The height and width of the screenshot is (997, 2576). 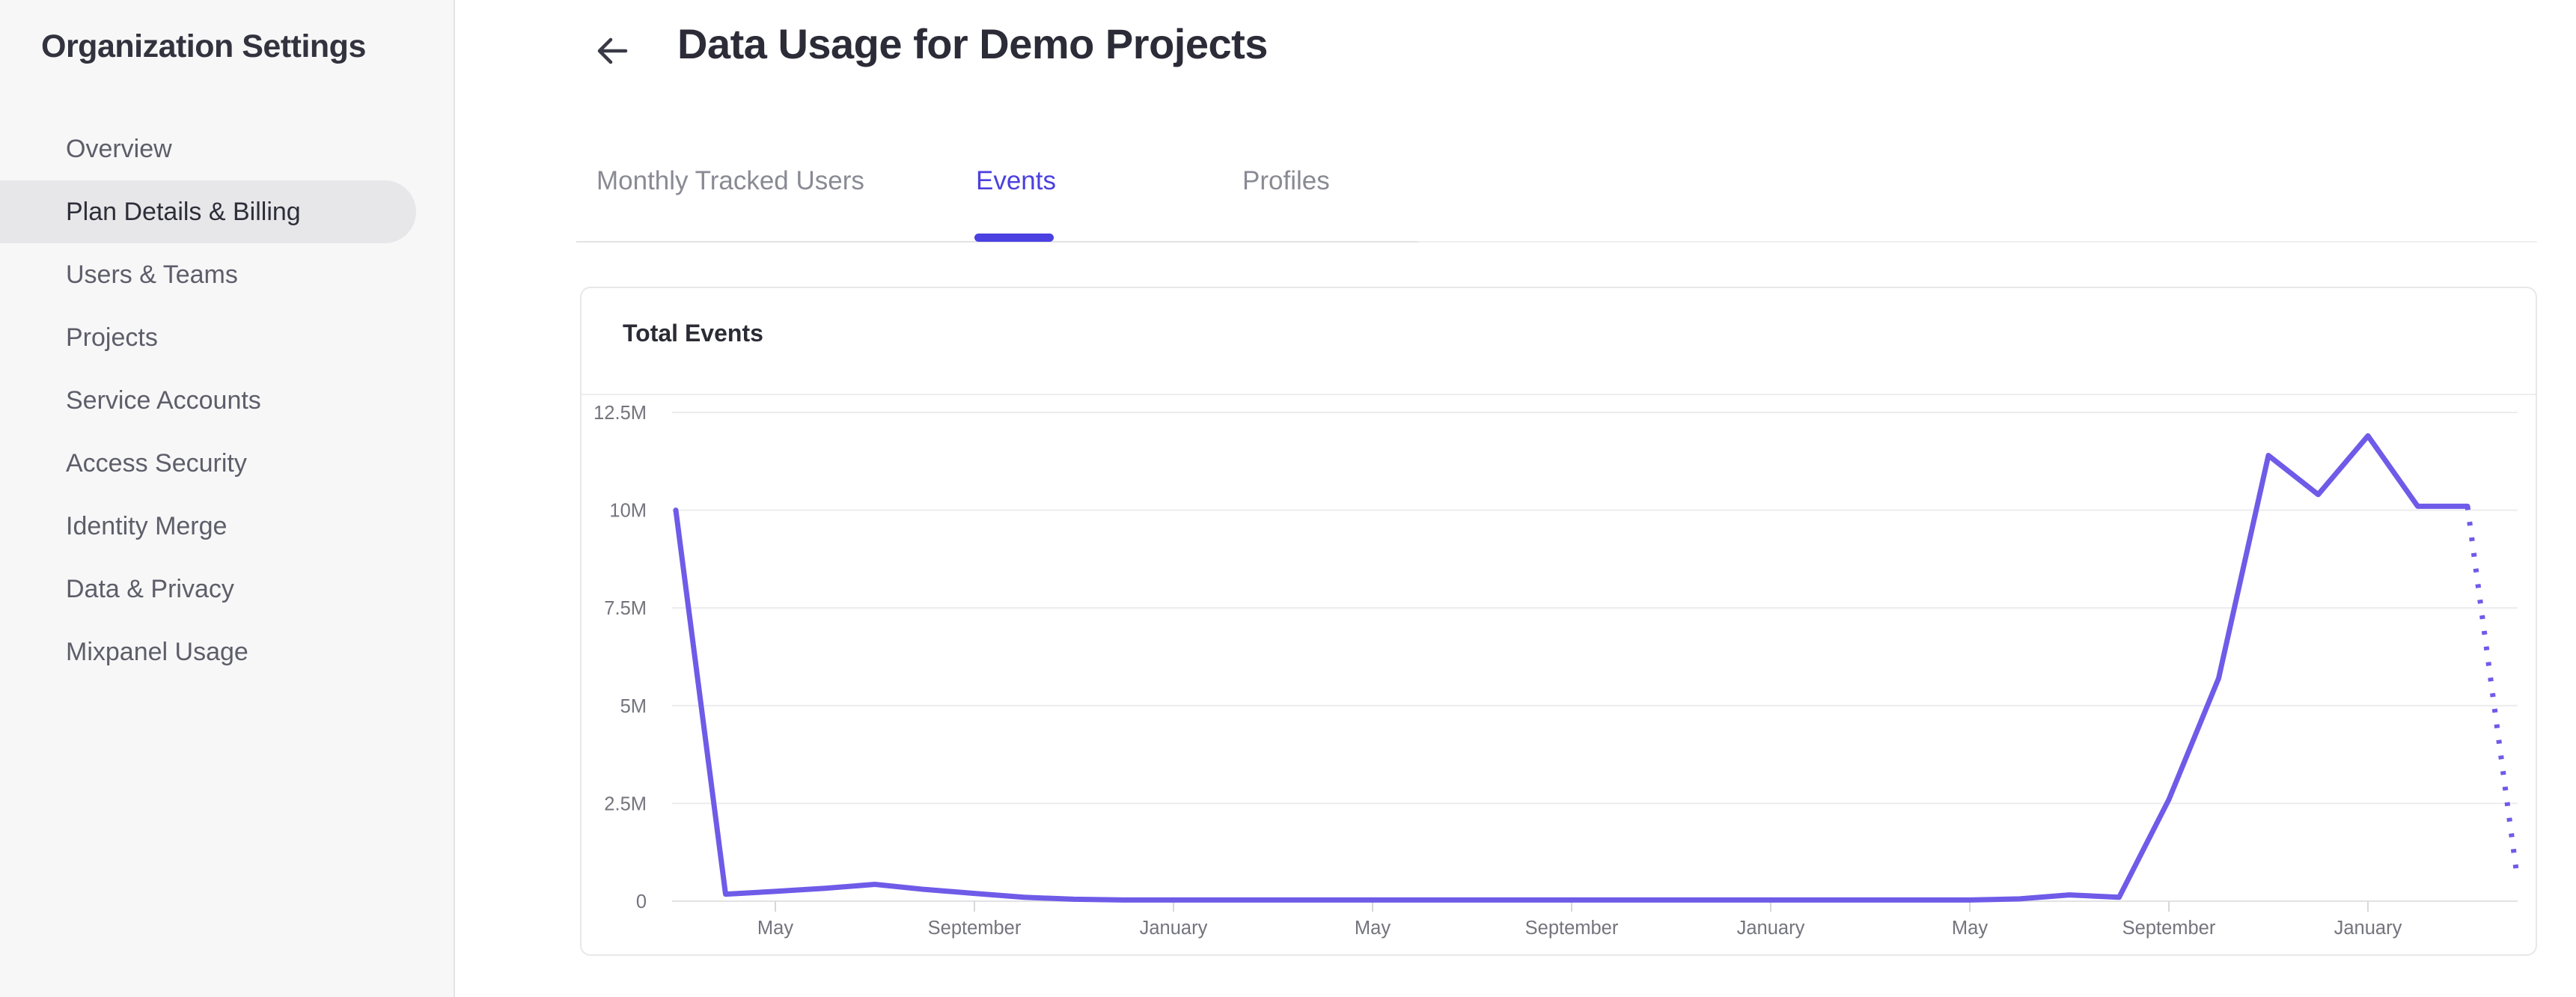 I want to click on sidebar-item-mixpanel-usage: Mixpanel Usage, so click(x=157, y=652).